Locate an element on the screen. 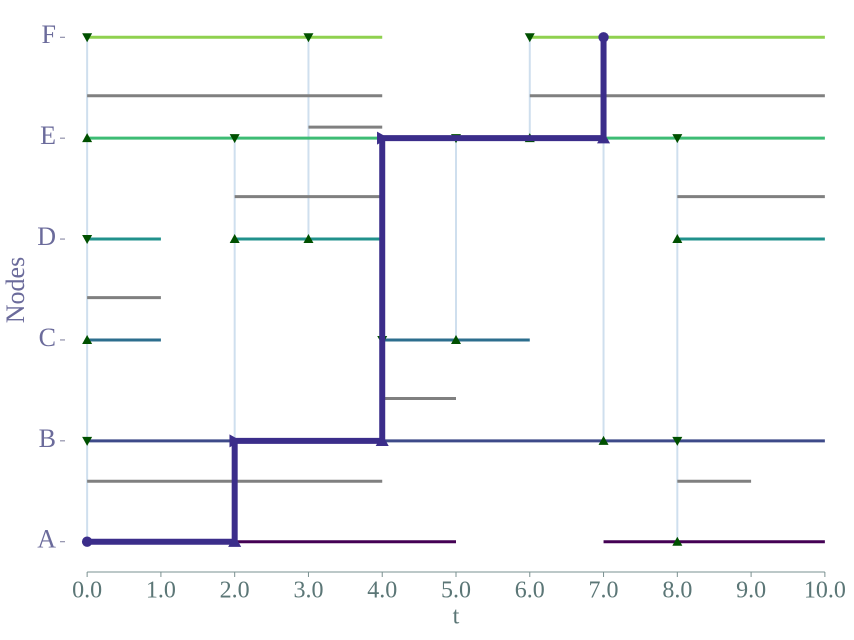 The height and width of the screenshot is (640, 854). x-tick-label: 8.0 is located at coordinates (677, 591).